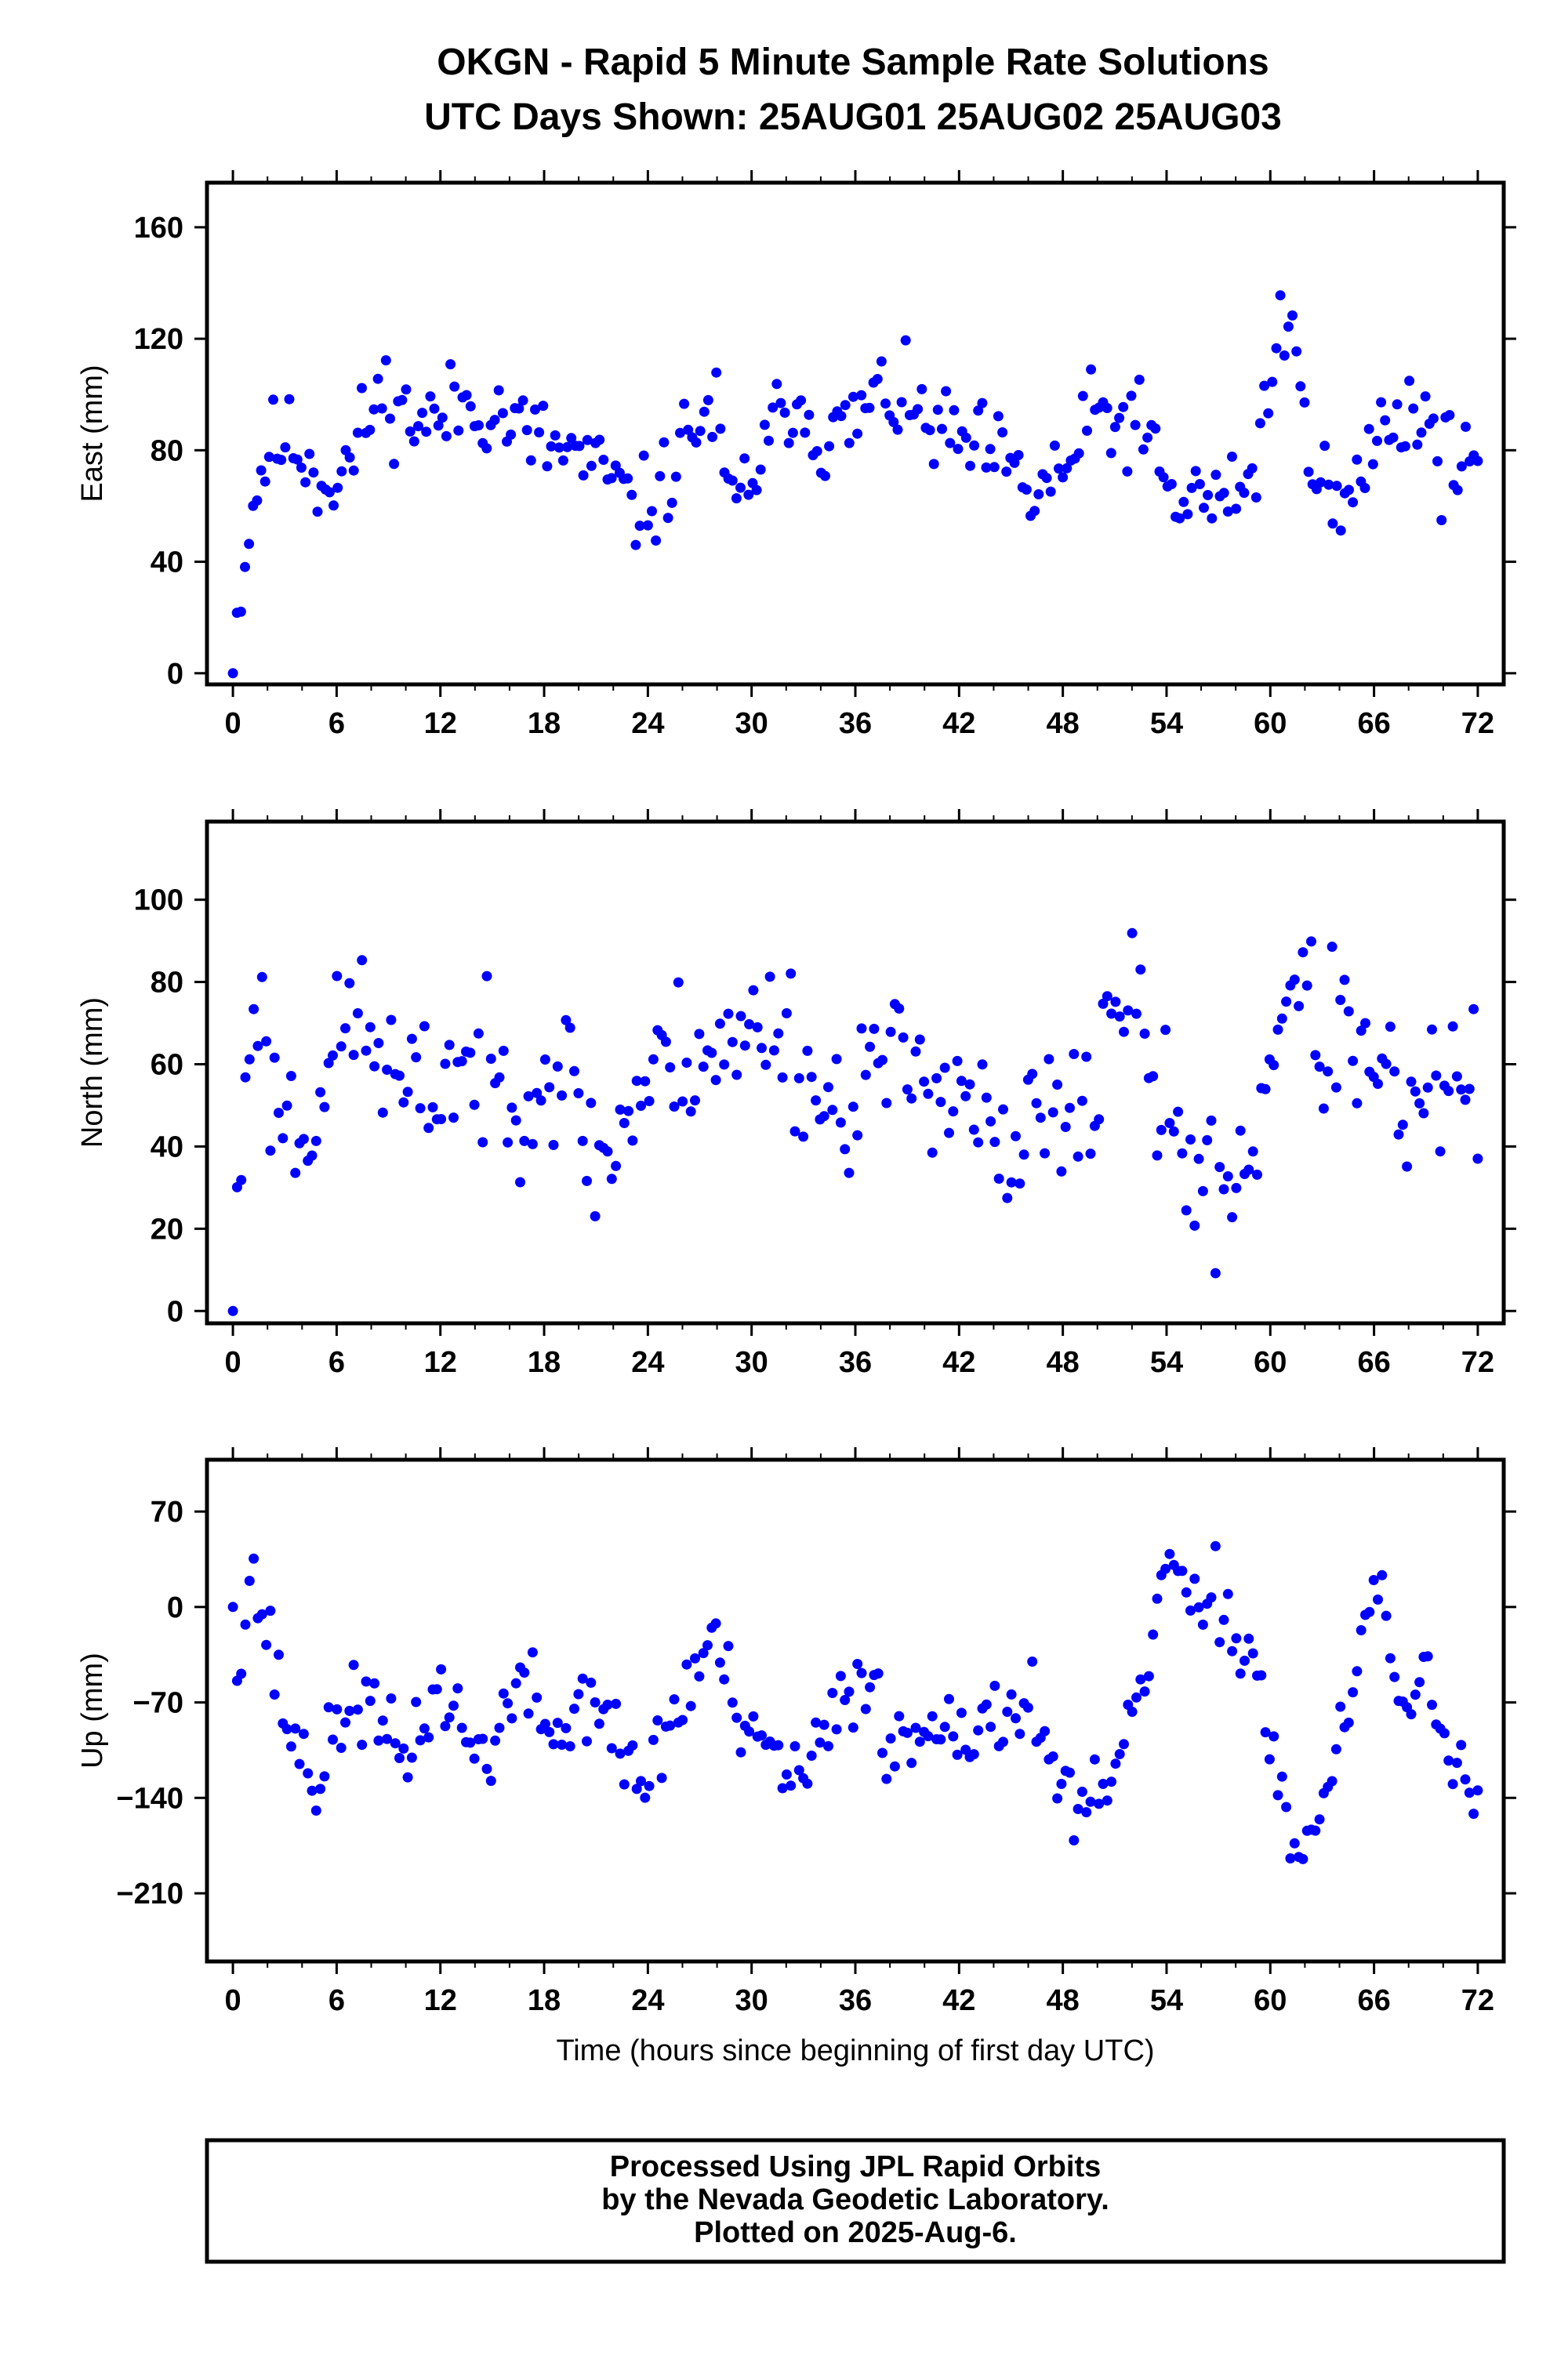  I want to click on x-tick-label: 48, so click(1062, 1362).